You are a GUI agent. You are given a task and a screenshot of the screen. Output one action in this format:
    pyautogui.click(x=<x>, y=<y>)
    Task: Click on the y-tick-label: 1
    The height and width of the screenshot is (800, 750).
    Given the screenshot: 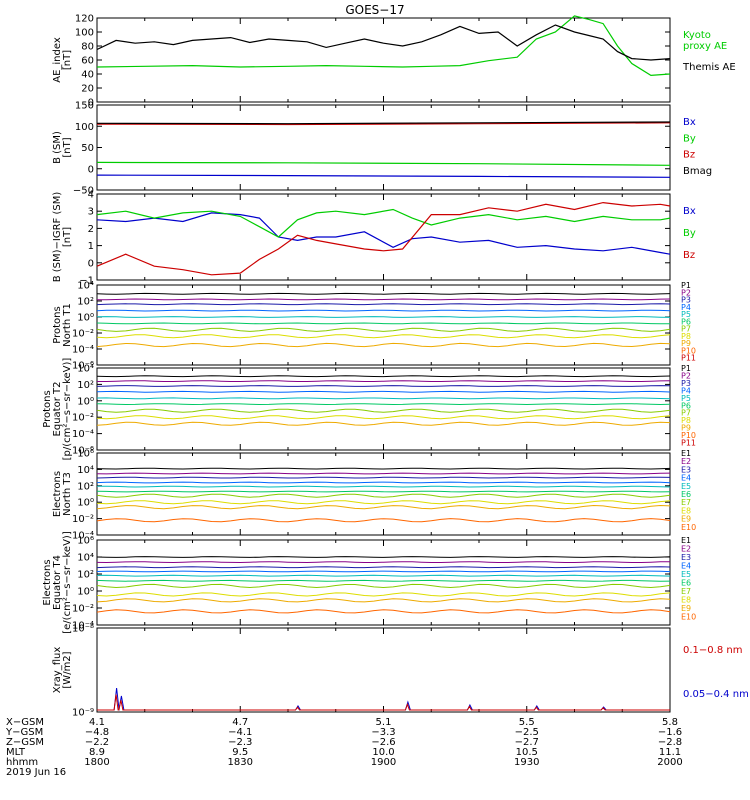 What is the action you would take?
    pyautogui.click(x=91, y=246)
    